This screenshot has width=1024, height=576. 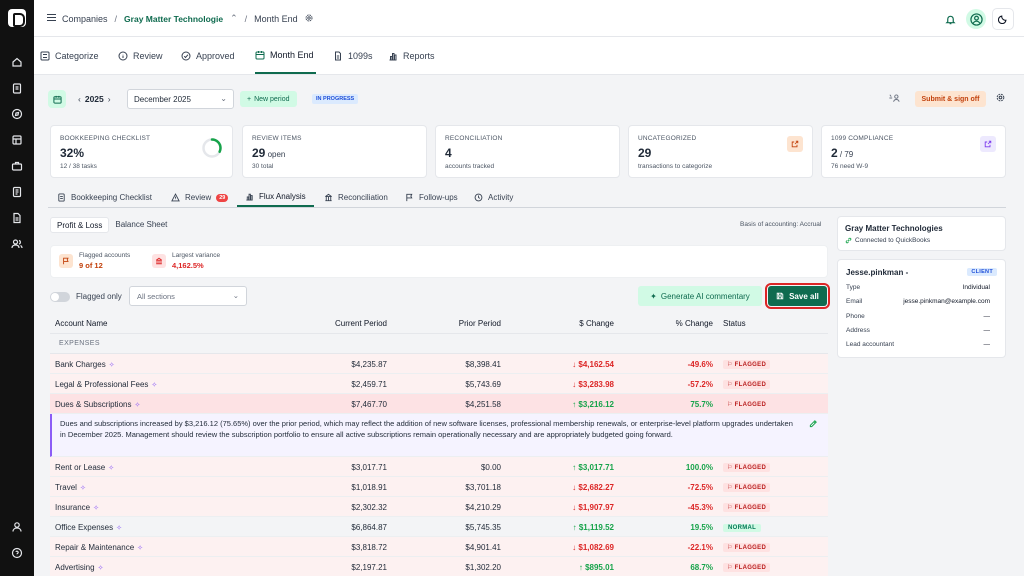 What do you see at coordinates (596, 323) in the screenshot?
I see `column-header-dollar-change: $ Change` at bounding box center [596, 323].